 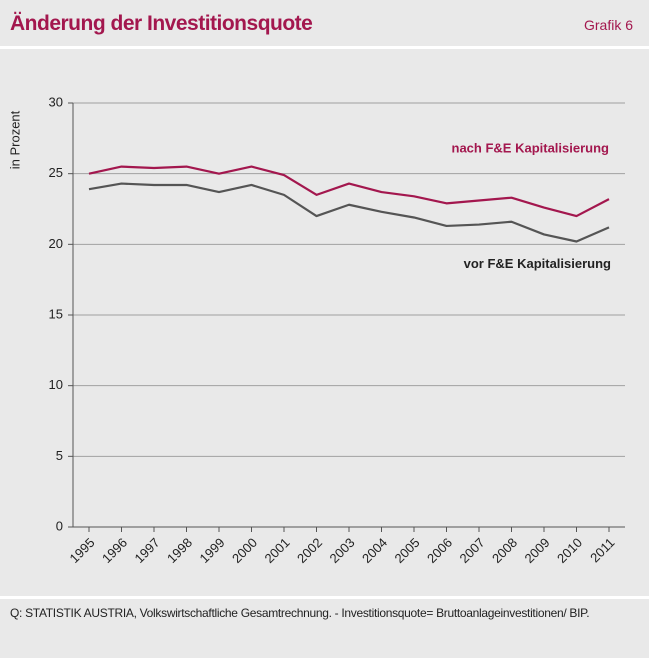 I want to click on x-tick-label: 2011, so click(x=602, y=550).